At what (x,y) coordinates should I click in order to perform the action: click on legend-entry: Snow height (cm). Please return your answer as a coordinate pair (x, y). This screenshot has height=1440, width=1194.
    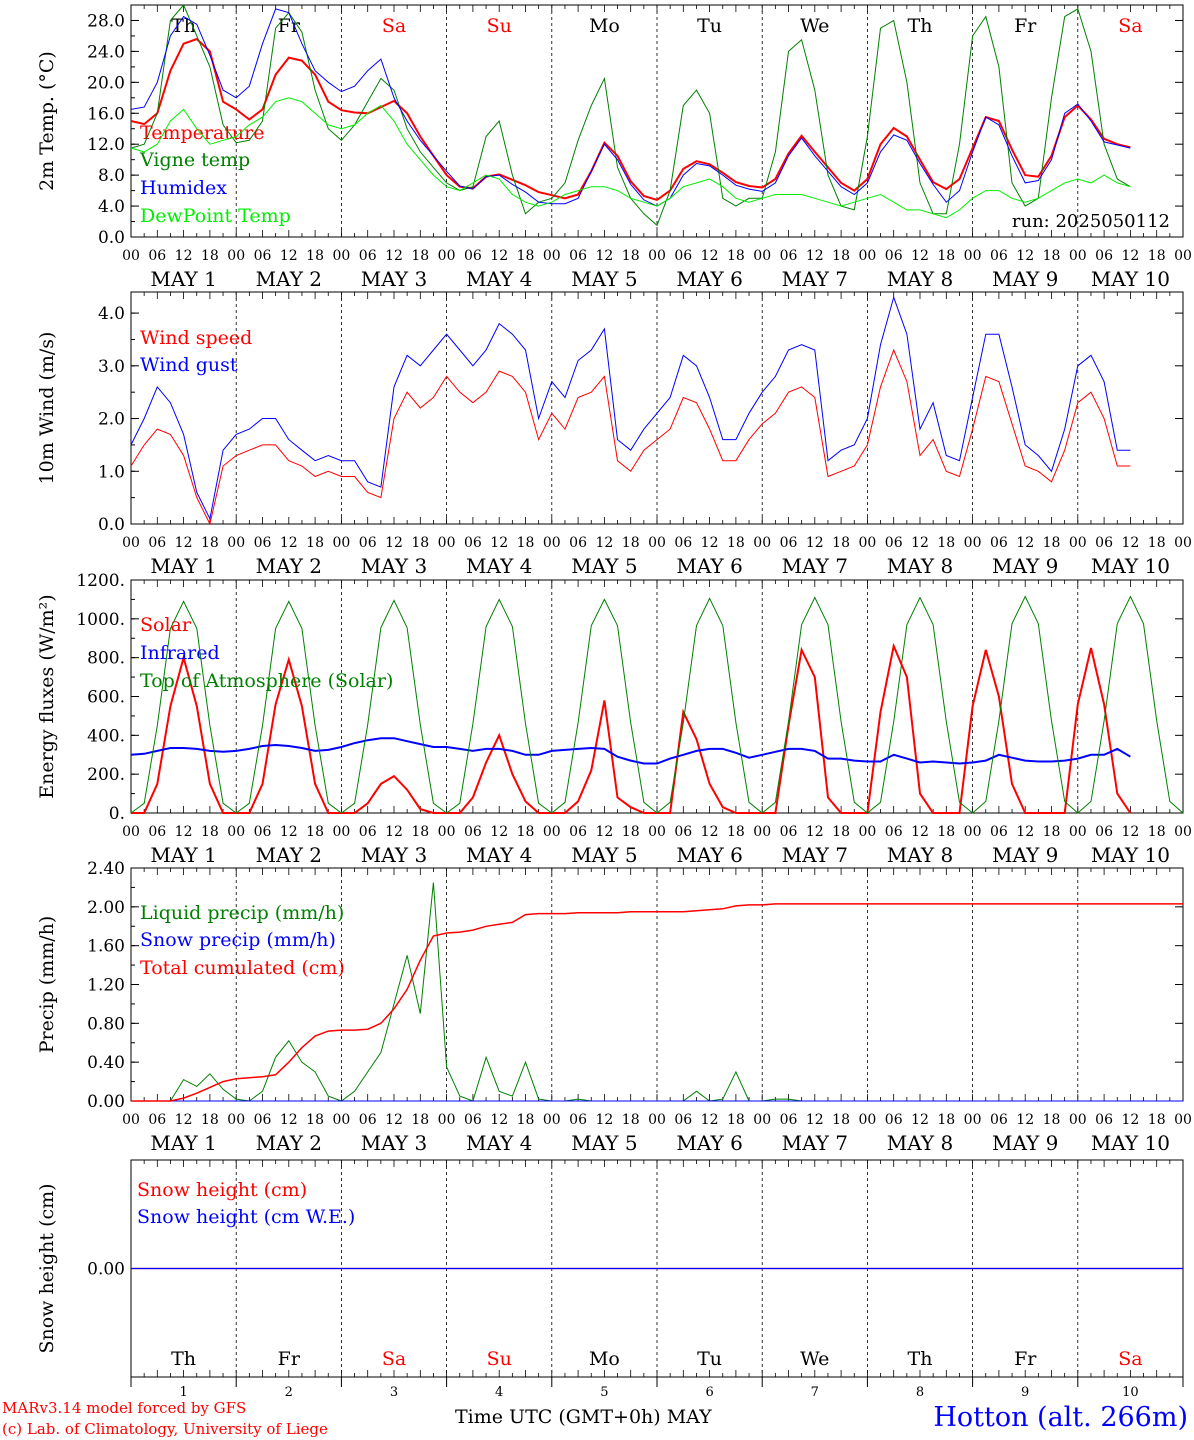
    Looking at the image, I should click on (222, 1190).